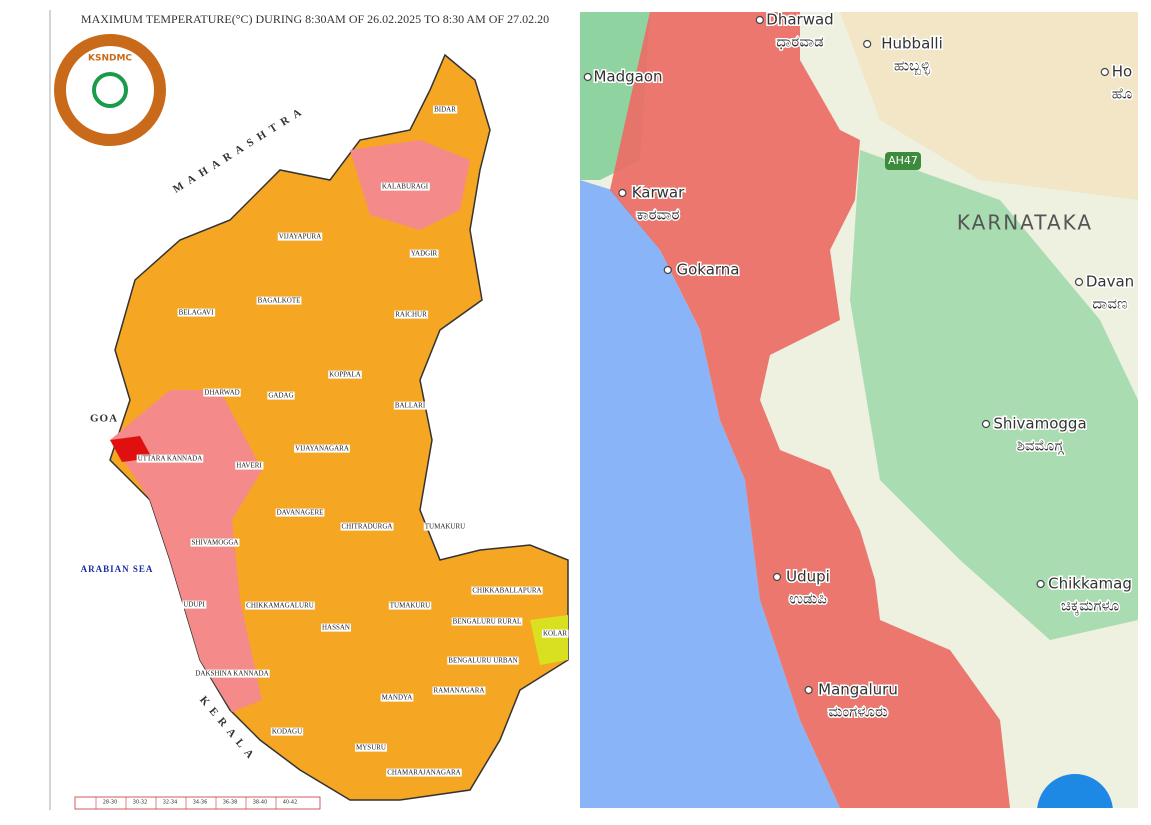 The width and height of the screenshot is (1151, 825). I want to click on place-local-name: ಚಿಕ್ಕಮಗಳೂ, so click(1090, 606).